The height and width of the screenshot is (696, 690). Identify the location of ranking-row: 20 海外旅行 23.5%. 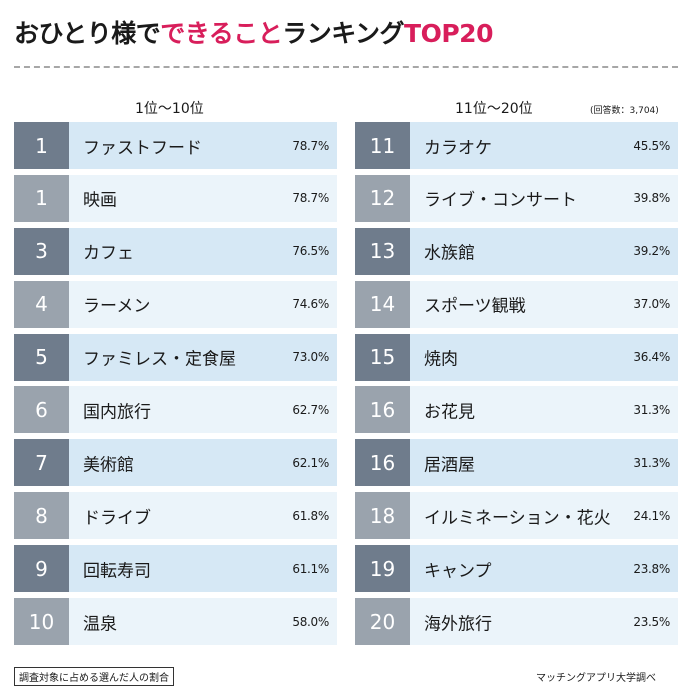
(516, 622).